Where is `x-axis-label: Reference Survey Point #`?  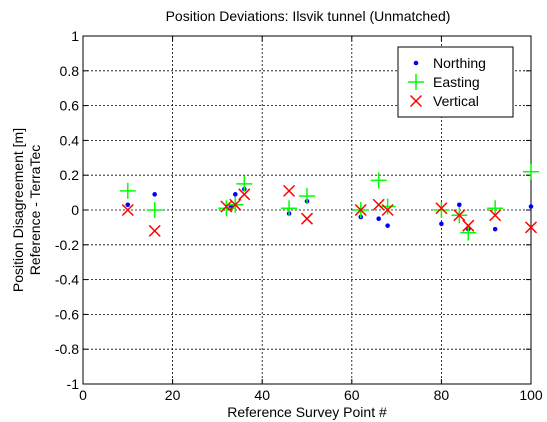 x-axis-label: Reference Survey Point # is located at coordinates (307, 412).